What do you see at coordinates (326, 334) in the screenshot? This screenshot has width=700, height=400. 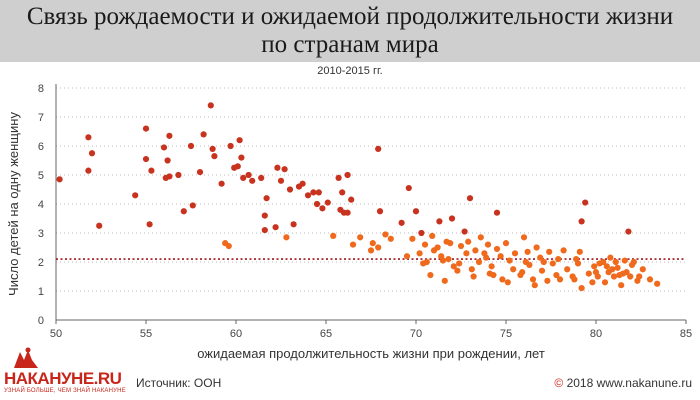 I see `x-tick-label: 65` at bounding box center [326, 334].